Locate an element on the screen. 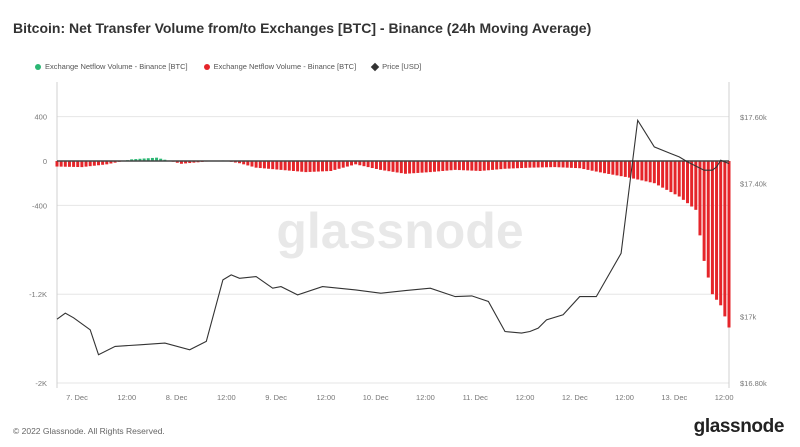  legend-item-inflow-positive: Exchange Netflow Volume - Binance [BTC] is located at coordinates (111, 66).